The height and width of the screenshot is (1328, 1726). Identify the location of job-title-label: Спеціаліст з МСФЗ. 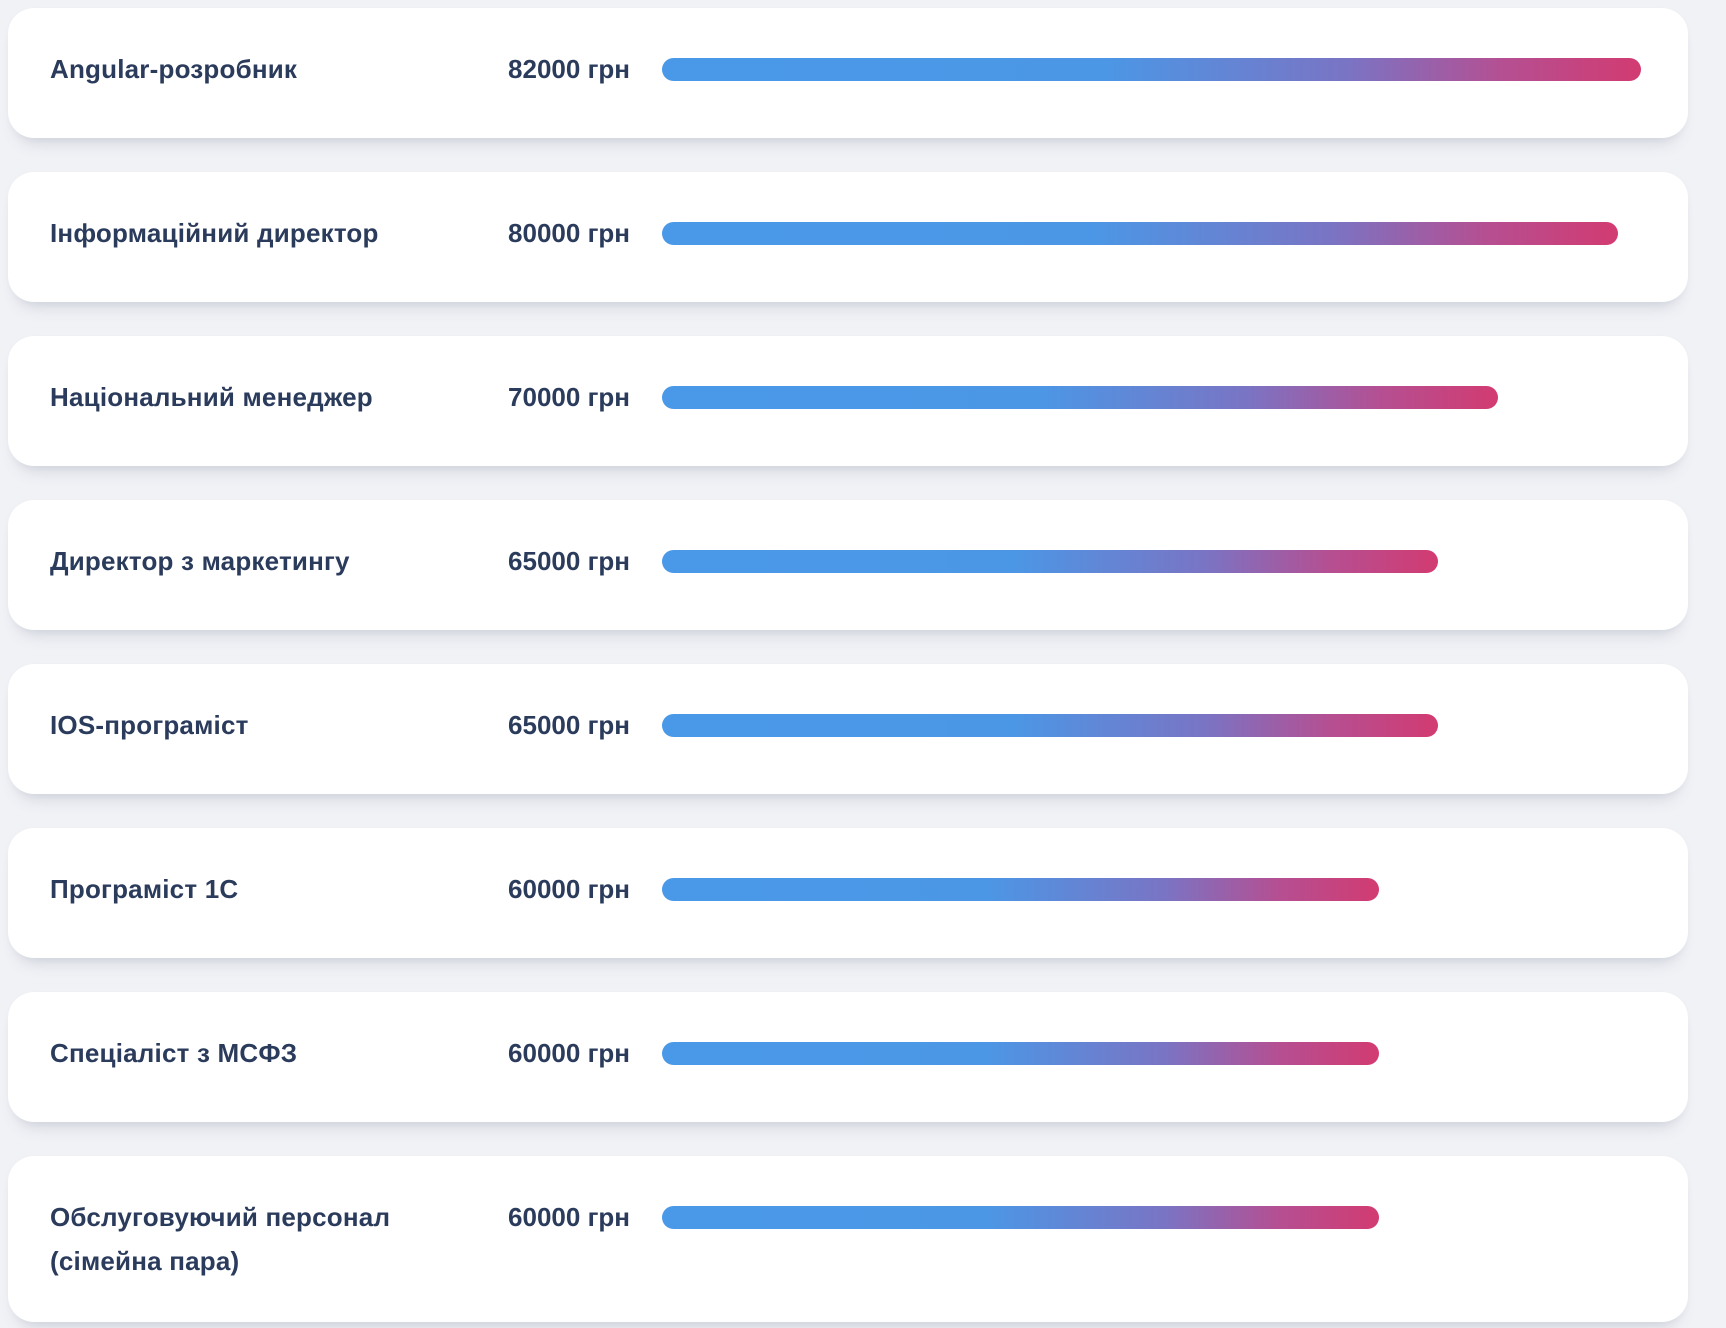
(174, 1053).